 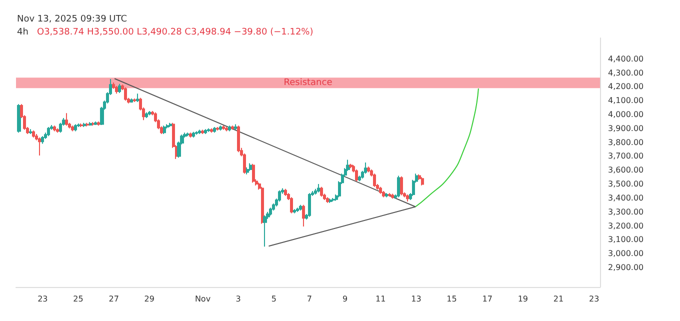 I want to click on y-tick-label: 3,900.00, so click(x=626, y=128).